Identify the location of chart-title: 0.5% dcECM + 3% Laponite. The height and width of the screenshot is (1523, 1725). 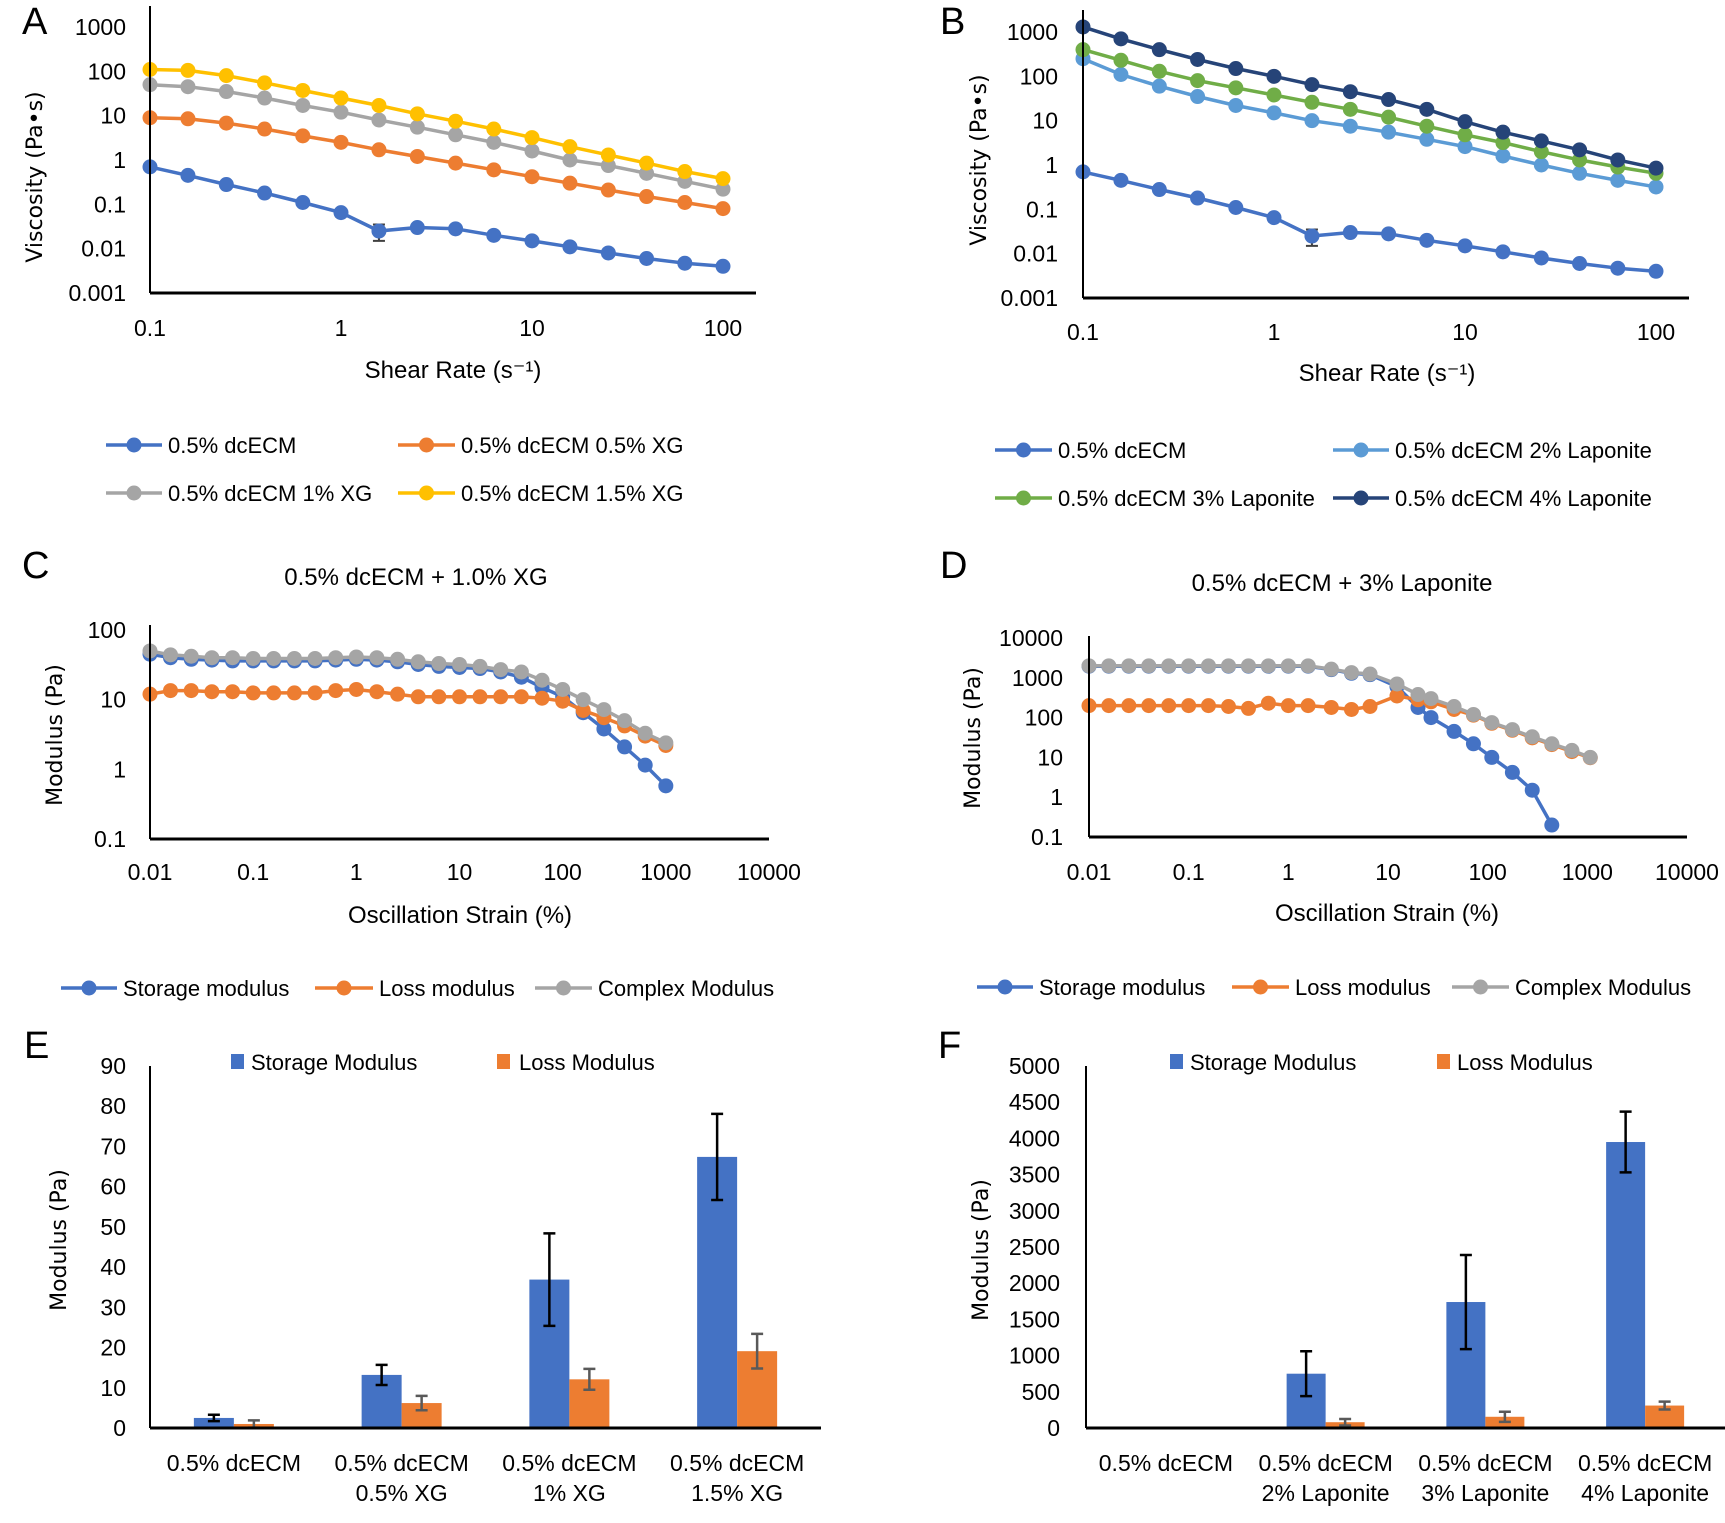
(1342, 583).